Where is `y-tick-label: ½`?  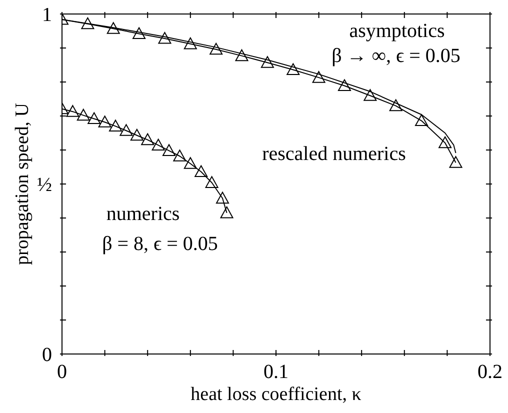 y-tick-label: ½ is located at coordinates (44, 185).